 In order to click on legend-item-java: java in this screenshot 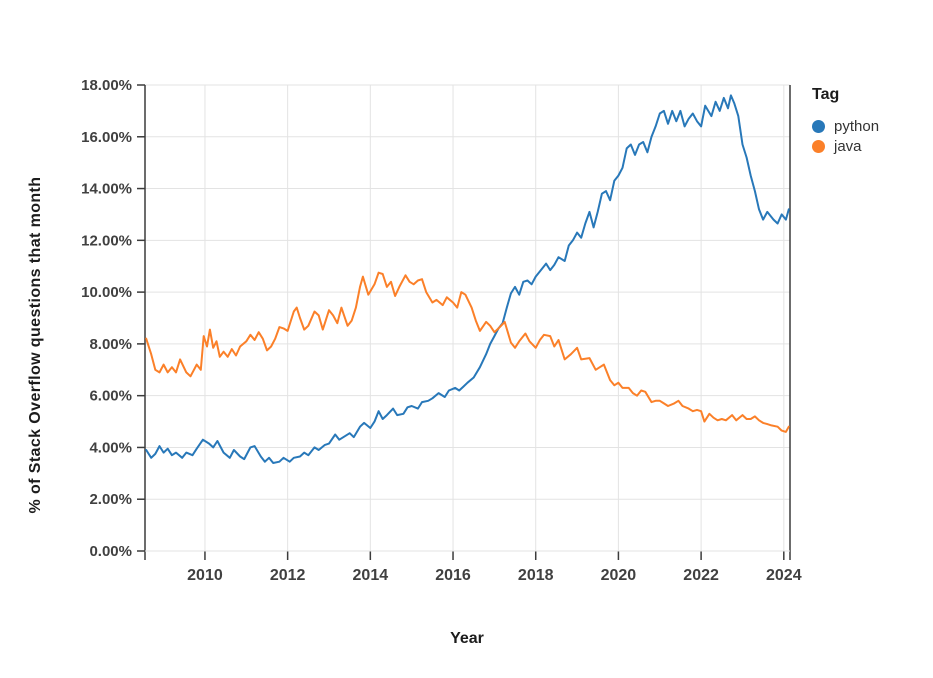, I will do `click(845, 146)`.